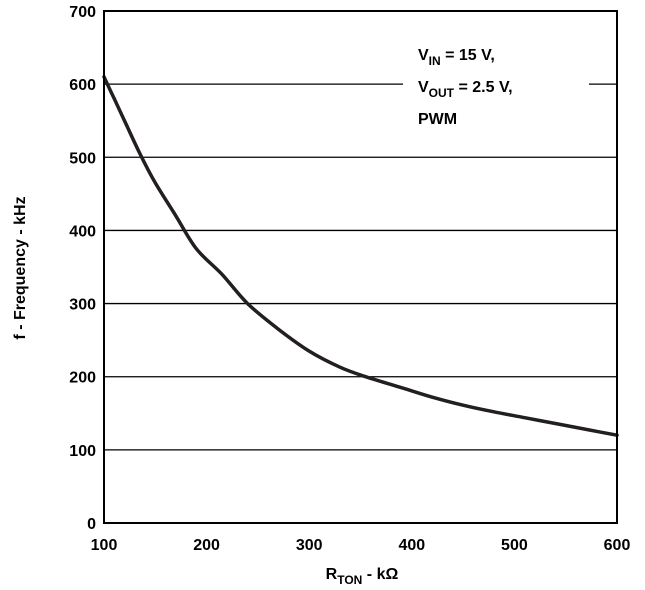 This screenshot has width=645, height=590. What do you see at coordinates (82, 85) in the screenshot?
I see `y-tick-label-600: 600` at bounding box center [82, 85].